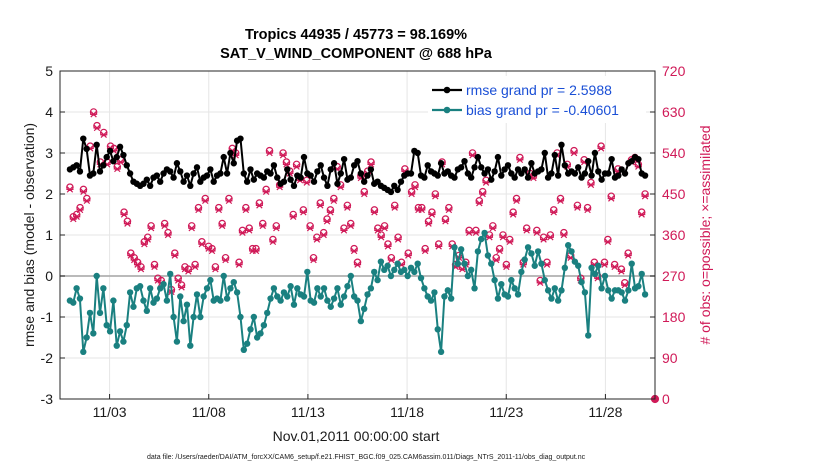 The height and width of the screenshot is (470, 830). What do you see at coordinates (47, 399) in the screenshot?
I see `y-left-tick-label: -3` at bounding box center [47, 399].